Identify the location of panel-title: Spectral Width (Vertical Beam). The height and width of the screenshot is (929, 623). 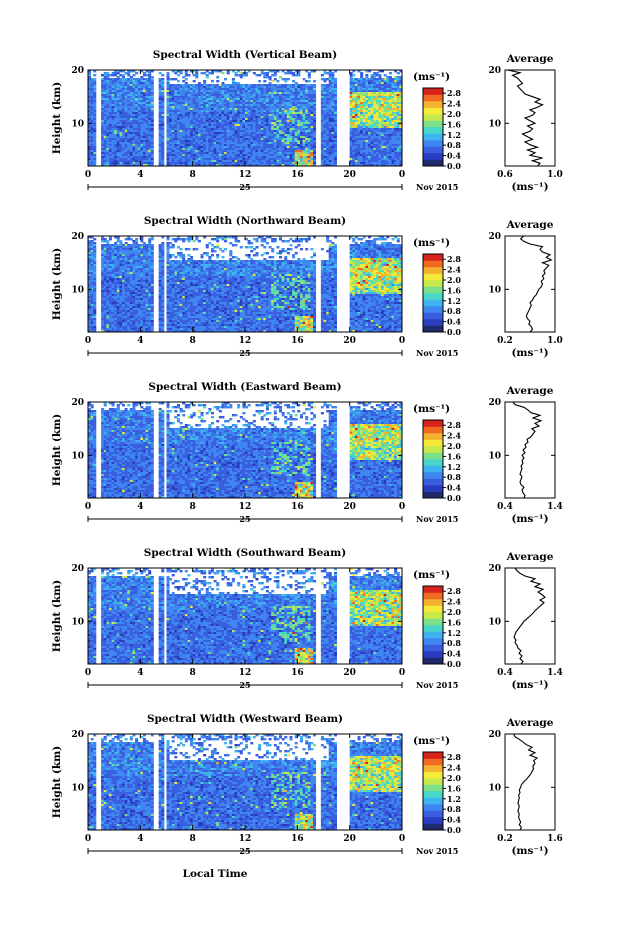
(245, 55).